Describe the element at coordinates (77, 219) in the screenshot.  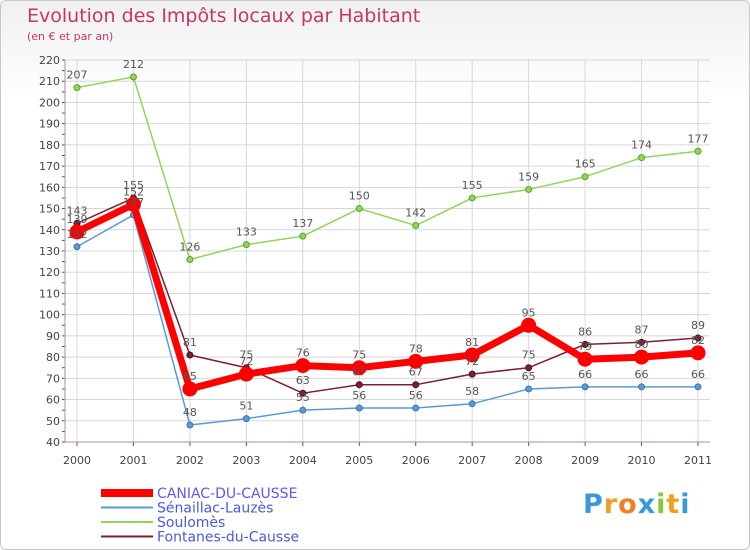
I see `data-label-caniac-du-causse: 139` at that location.